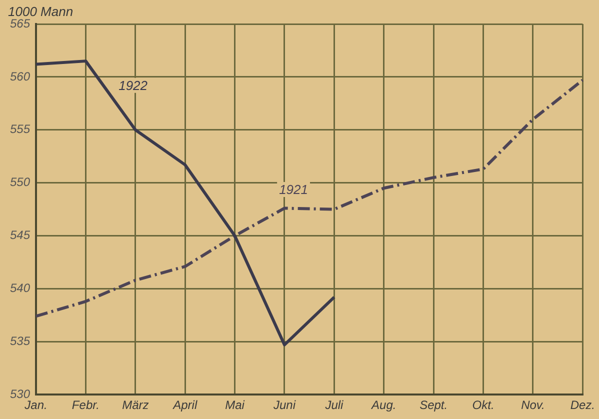  Describe the element at coordinates (293, 190) in the screenshot. I see `series-label: 1921` at that location.